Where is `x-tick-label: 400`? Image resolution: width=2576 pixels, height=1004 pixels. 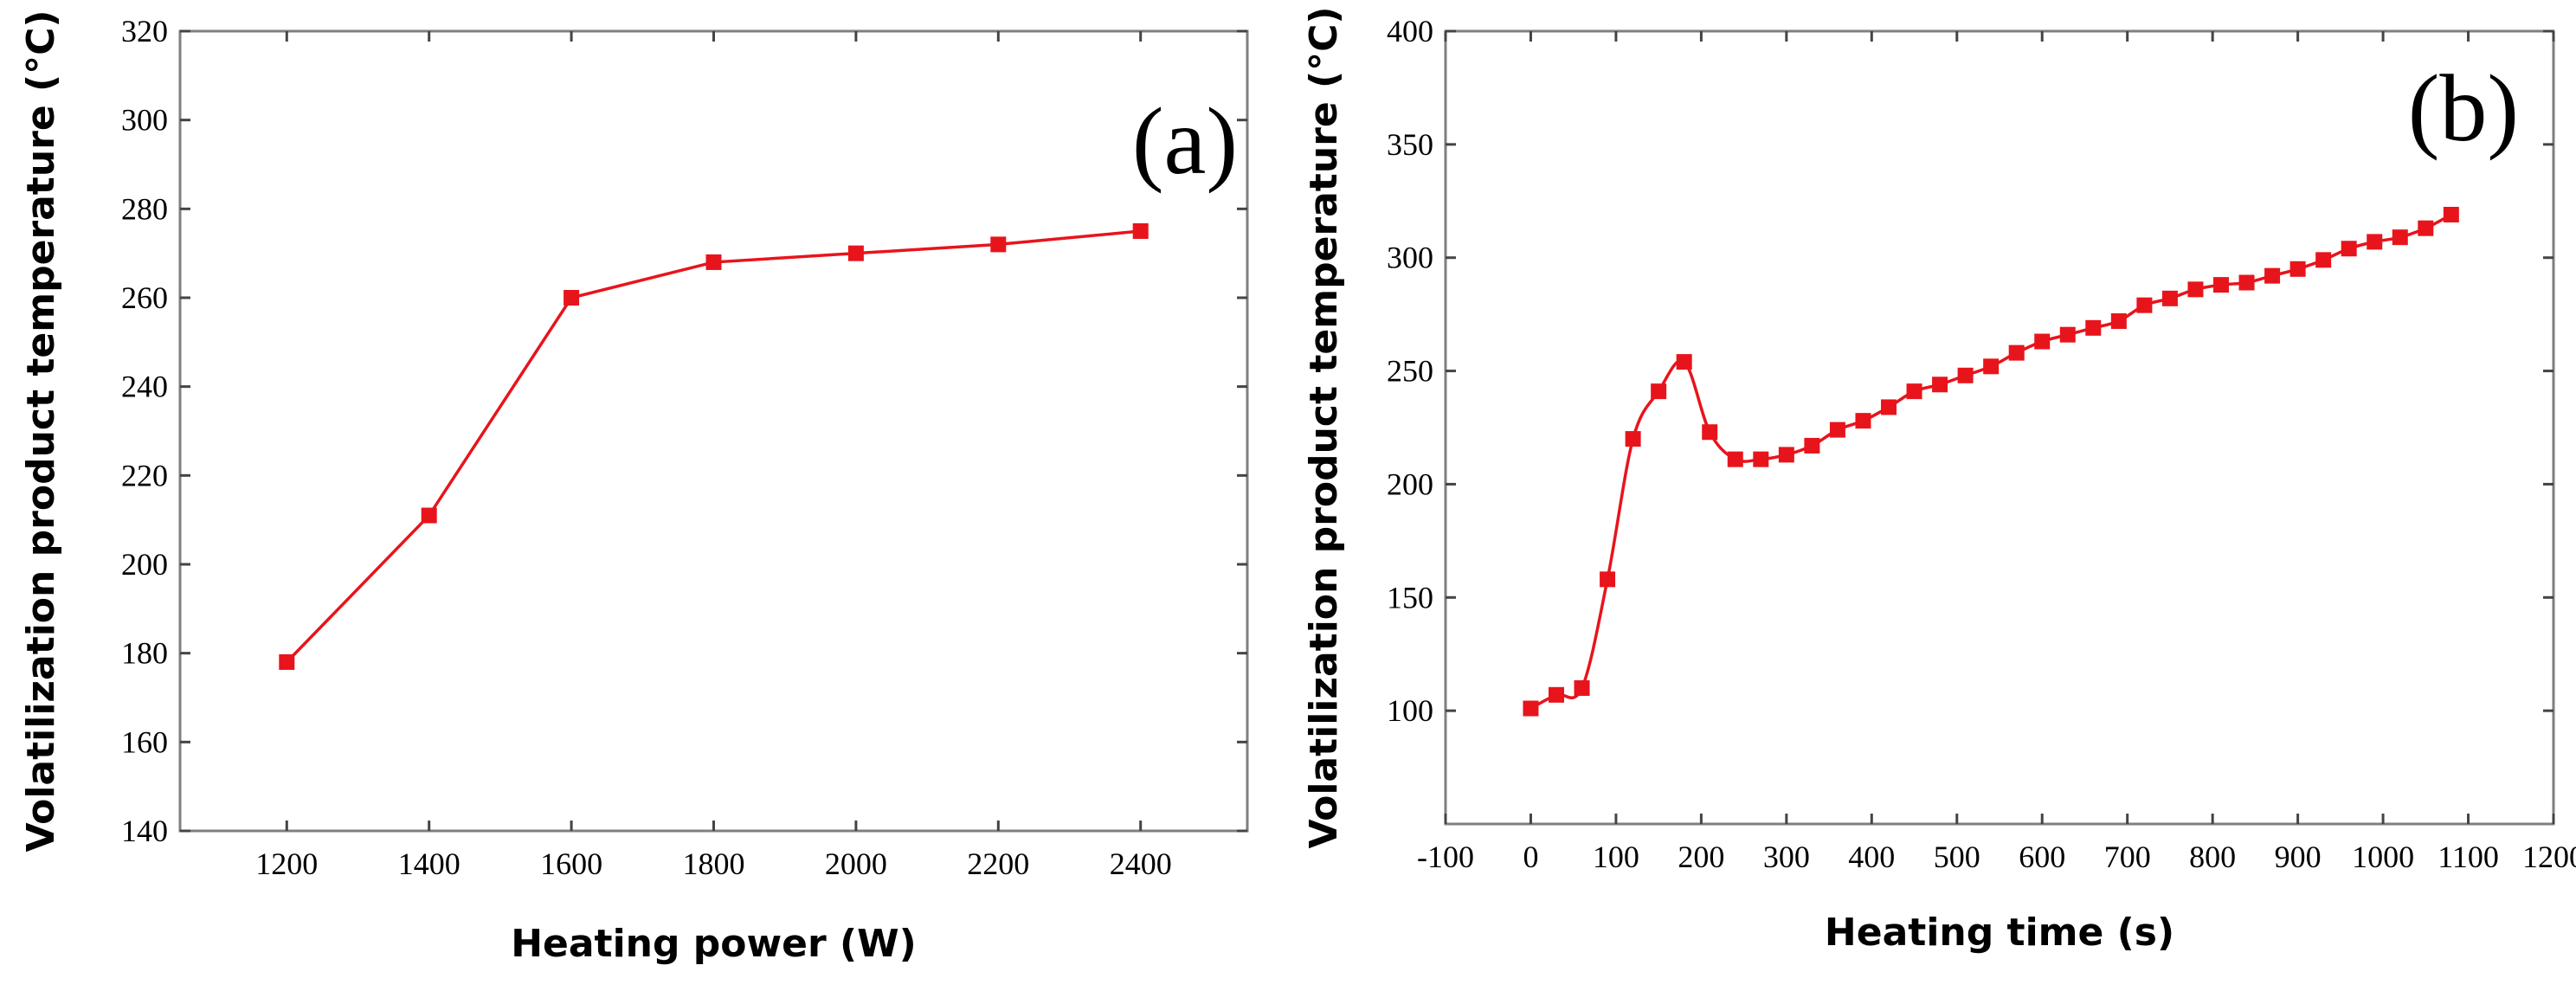 x-tick-label: 400 is located at coordinates (1871, 857).